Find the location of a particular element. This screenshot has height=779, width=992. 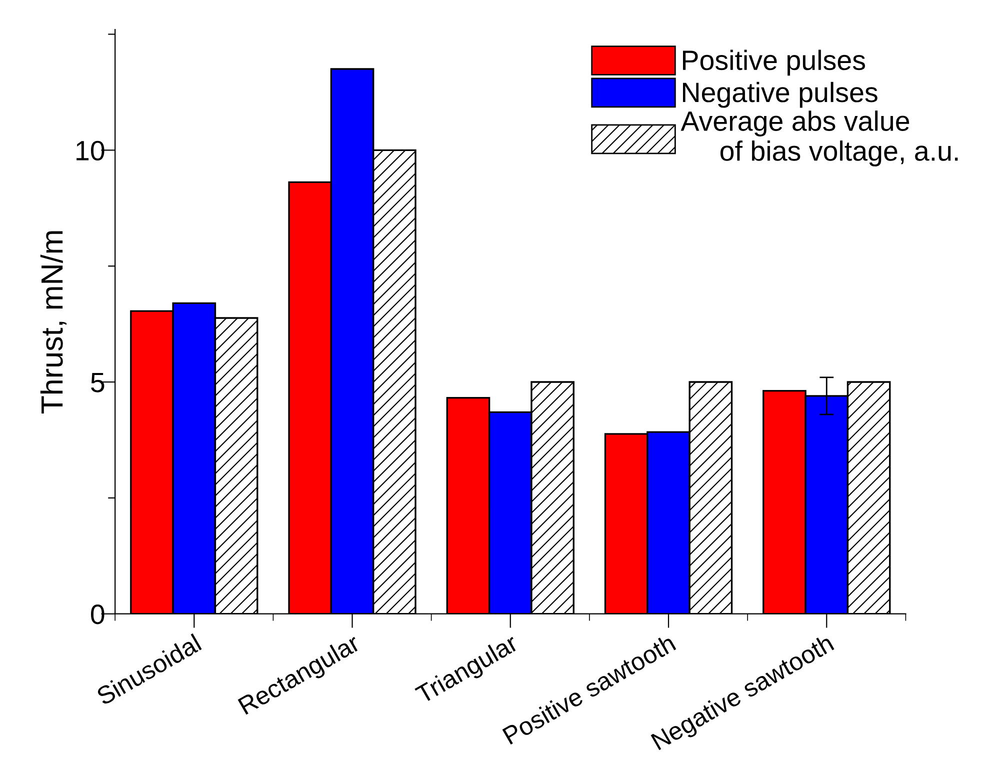

y-tick-label: 5 is located at coordinates (97, 382).